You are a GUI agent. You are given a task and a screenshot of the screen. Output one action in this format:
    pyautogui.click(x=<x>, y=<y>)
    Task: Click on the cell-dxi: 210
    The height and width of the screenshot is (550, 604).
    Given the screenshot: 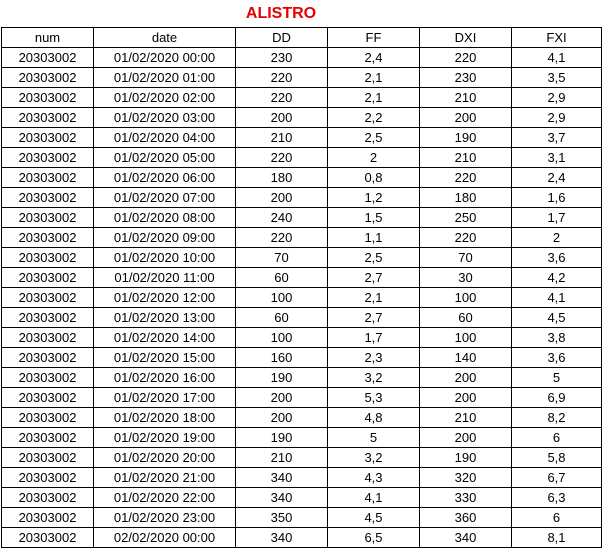 What is the action you would take?
    pyautogui.click(x=465, y=417)
    